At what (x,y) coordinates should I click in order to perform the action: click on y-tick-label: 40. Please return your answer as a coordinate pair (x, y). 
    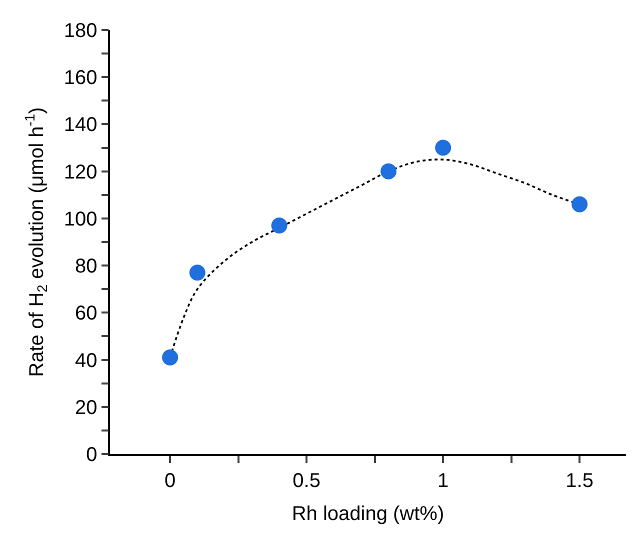
    Looking at the image, I should click on (86, 361).